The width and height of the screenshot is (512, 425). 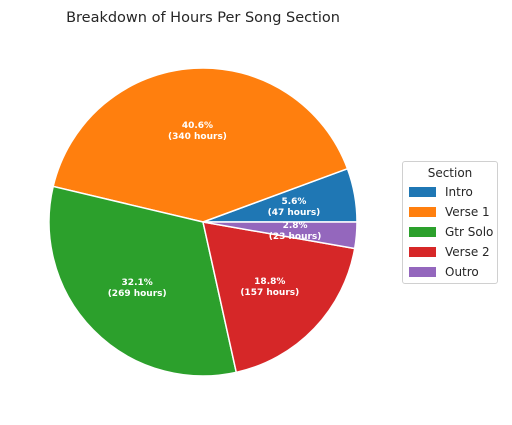 I want to click on legend-item-gtr-solo: Gtr Solo, so click(x=451, y=232).